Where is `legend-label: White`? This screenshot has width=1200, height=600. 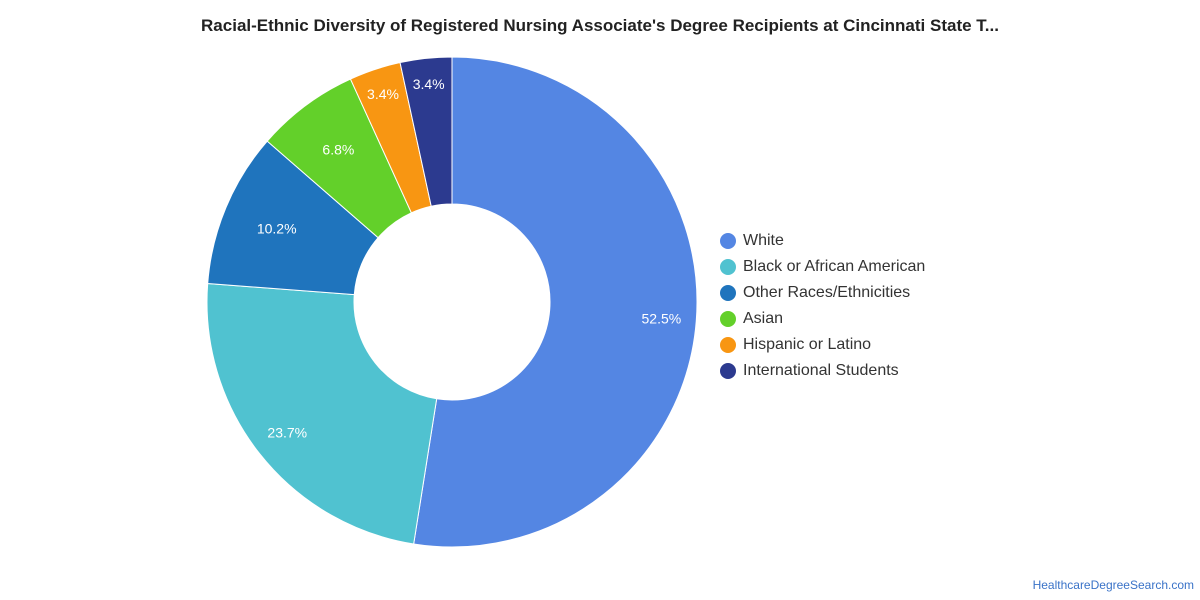 legend-label: White is located at coordinates (763, 240).